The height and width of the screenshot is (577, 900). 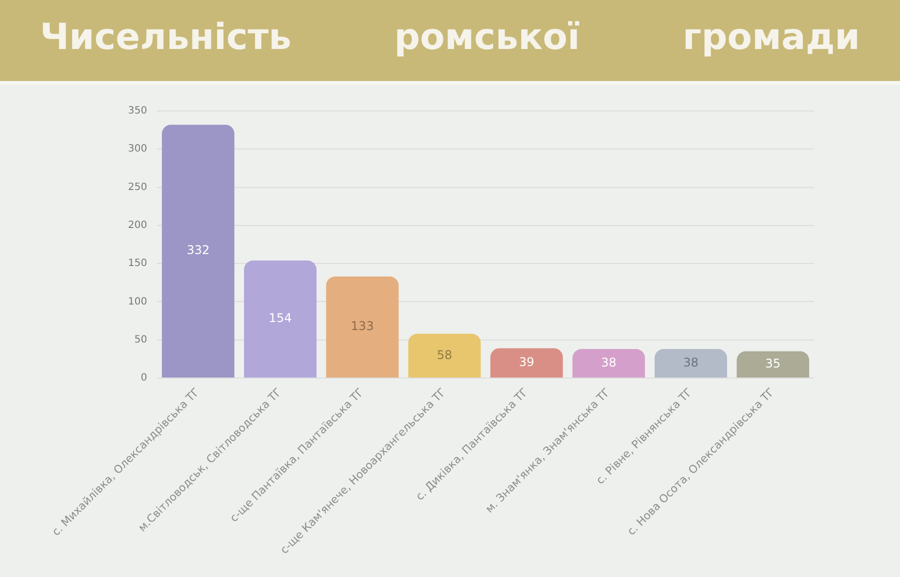 I want to click on y-tick-label: 50, so click(x=141, y=340).